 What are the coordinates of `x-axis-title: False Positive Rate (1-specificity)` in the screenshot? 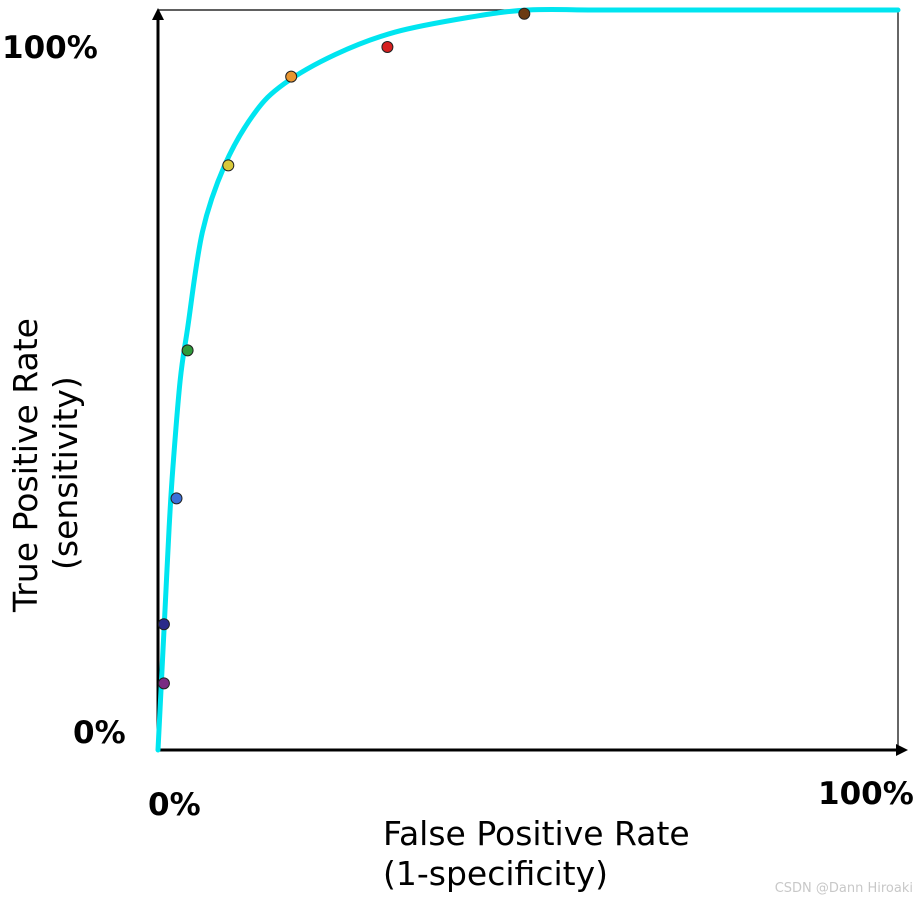 It's located at (593, 854).